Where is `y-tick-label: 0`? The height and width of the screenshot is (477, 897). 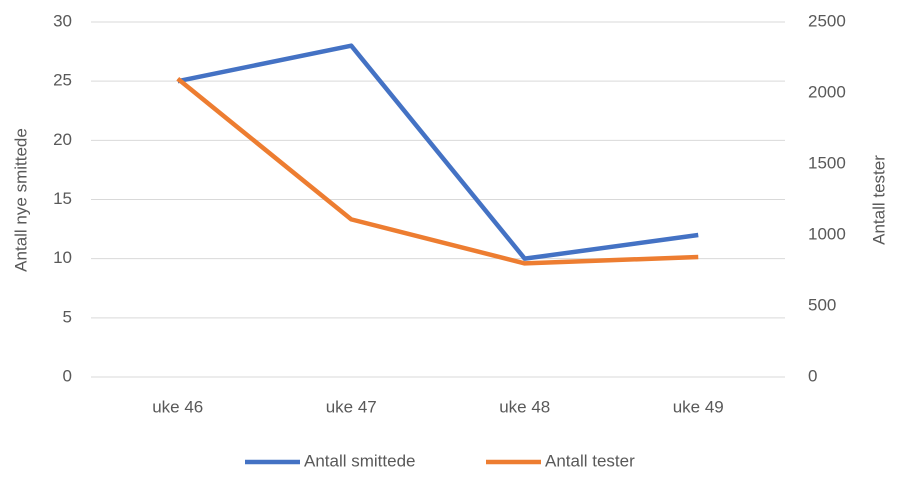
y-tick-label: 0 is located at coordinates (67, 375).